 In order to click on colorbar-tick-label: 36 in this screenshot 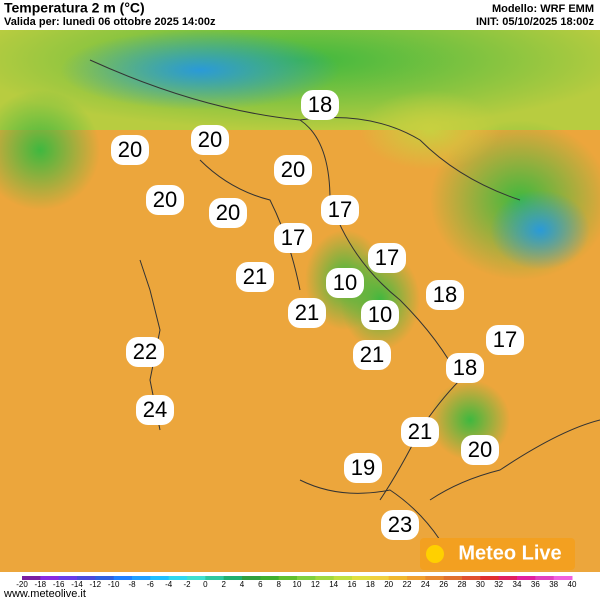, I will do `click(535, 584)`.